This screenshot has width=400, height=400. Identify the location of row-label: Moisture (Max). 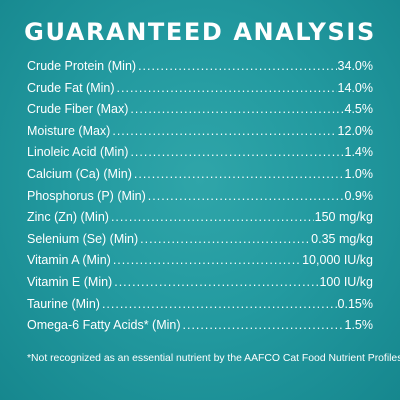
(69, 130).